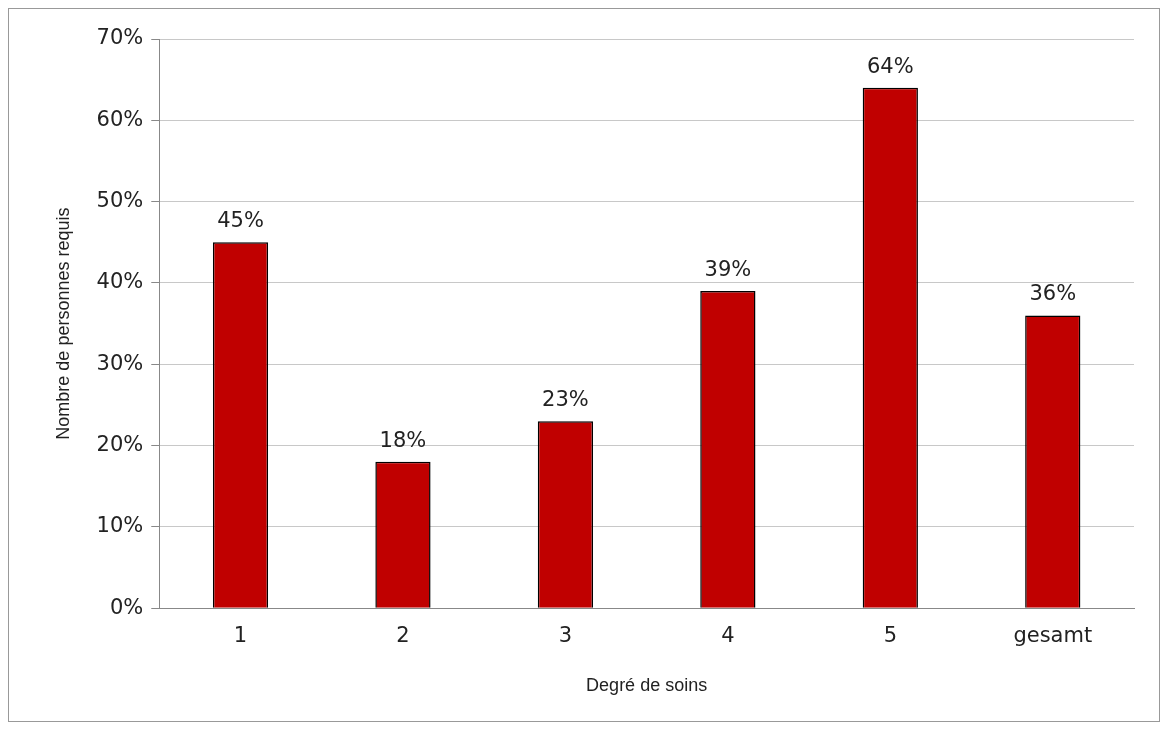  I want to click on data-label: 64%, so click(890, 65).